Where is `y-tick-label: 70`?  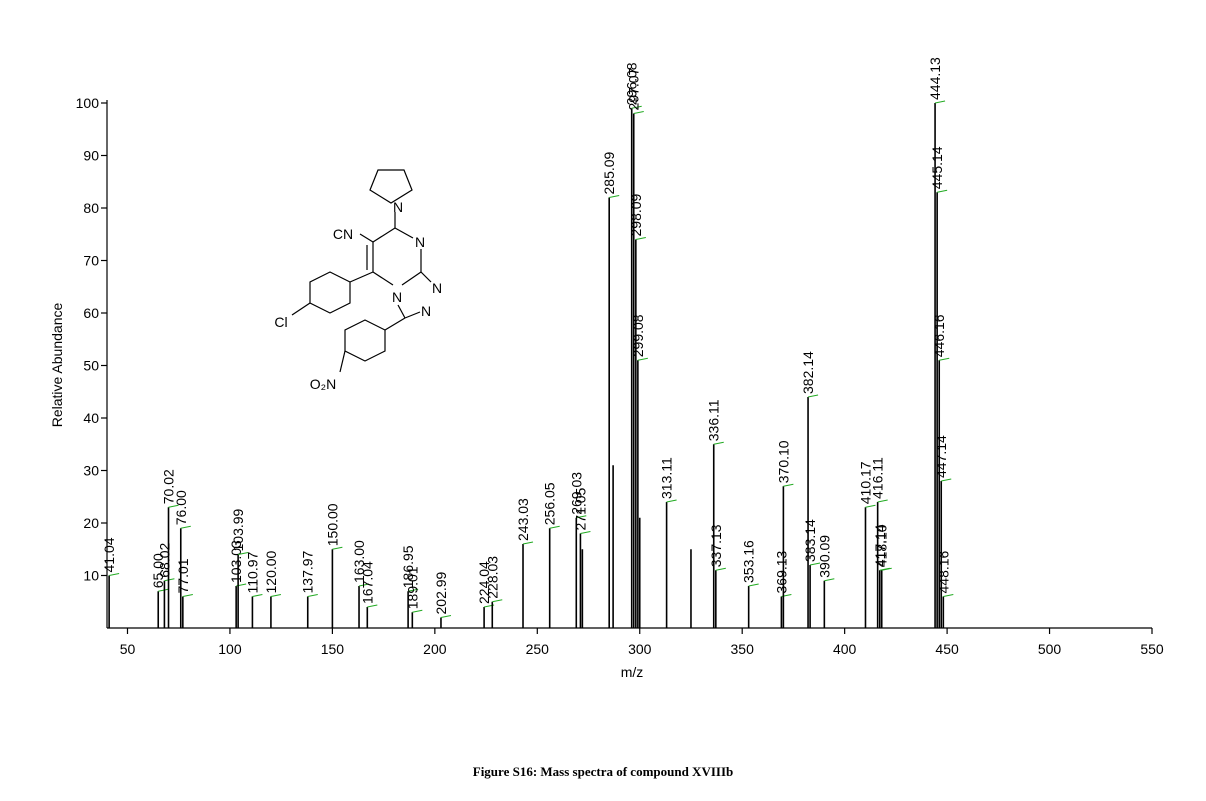
y-tick-label: 70 is located at coordinates (91, 261).